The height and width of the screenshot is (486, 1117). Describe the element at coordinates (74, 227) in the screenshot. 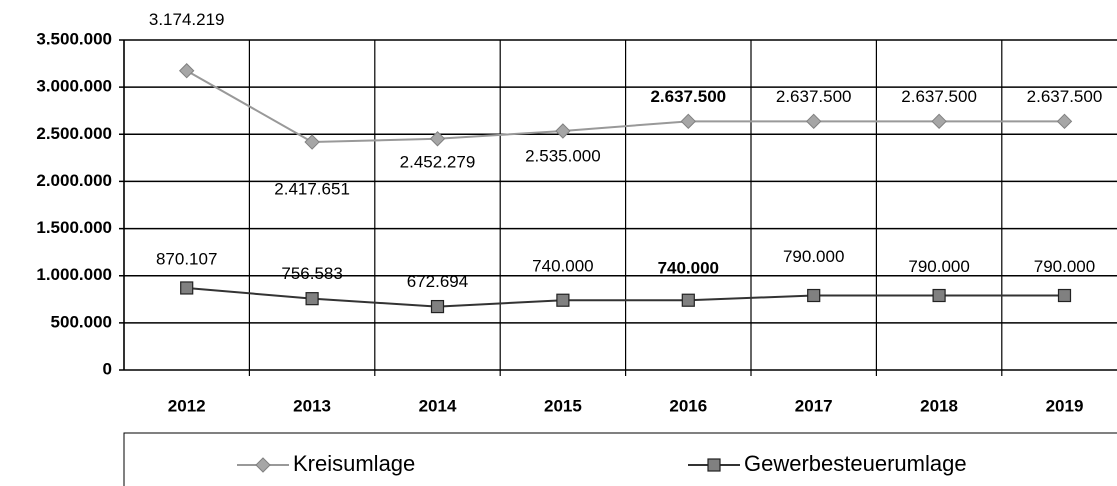

I see `y-tick-label: 1.500.000` at that location.